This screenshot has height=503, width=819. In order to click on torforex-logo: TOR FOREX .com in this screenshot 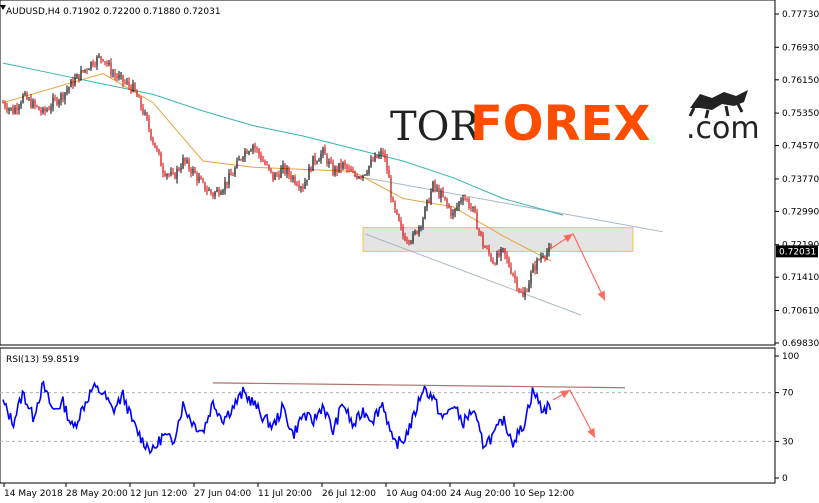, I will do `click(575, 121)`.